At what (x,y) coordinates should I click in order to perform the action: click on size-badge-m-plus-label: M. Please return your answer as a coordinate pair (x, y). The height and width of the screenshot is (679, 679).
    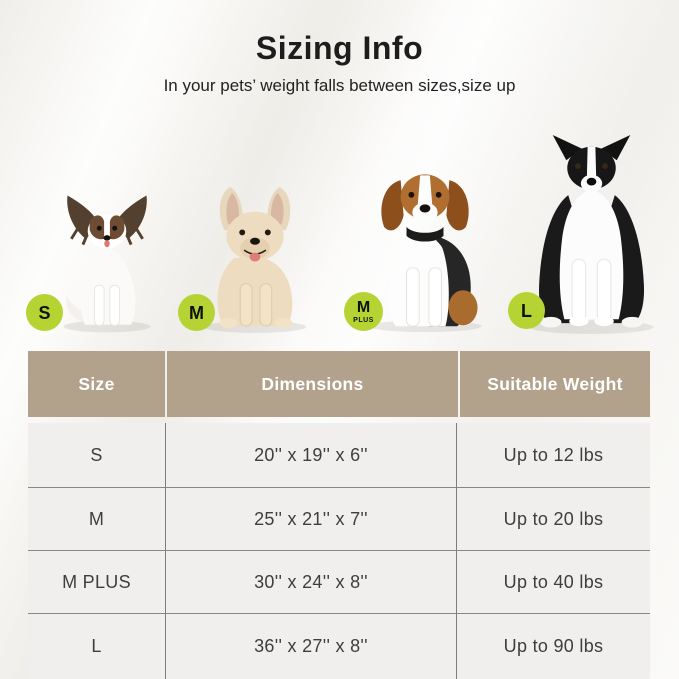
    Looking at the image, I should click on (363, 307).